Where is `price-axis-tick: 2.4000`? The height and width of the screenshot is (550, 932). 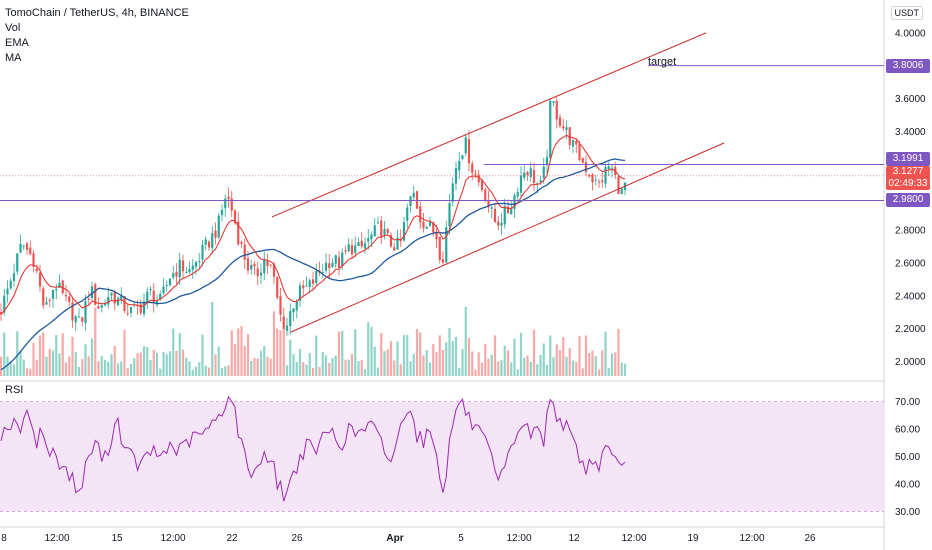 price-axis-tick: 2.4000 is located at coordinates (910, 296).